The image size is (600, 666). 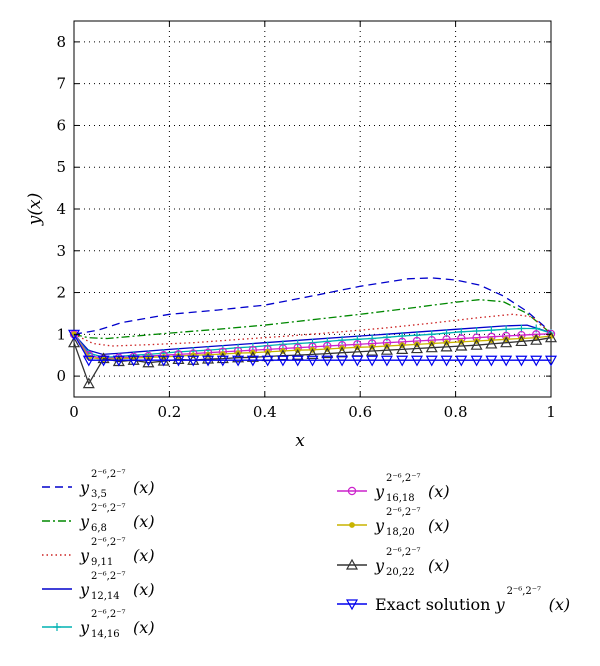 I want to click on legend-item: y 2⁻⁶,2⁻⁷ 9,11 (x), so click(x=97, y=554).